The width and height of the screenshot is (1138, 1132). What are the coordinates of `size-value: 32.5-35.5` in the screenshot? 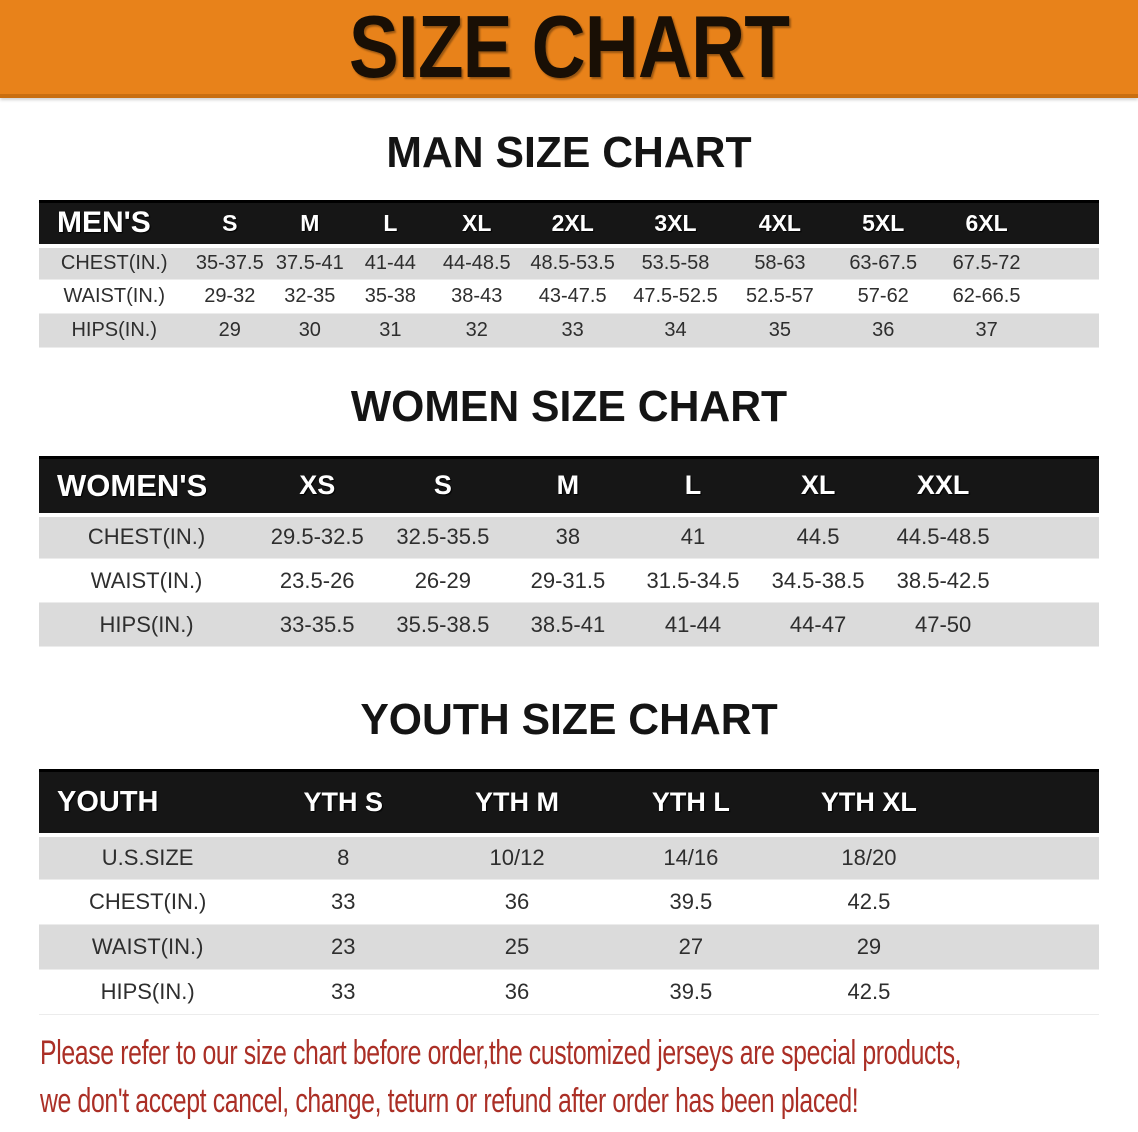 It's located at (443, 536).